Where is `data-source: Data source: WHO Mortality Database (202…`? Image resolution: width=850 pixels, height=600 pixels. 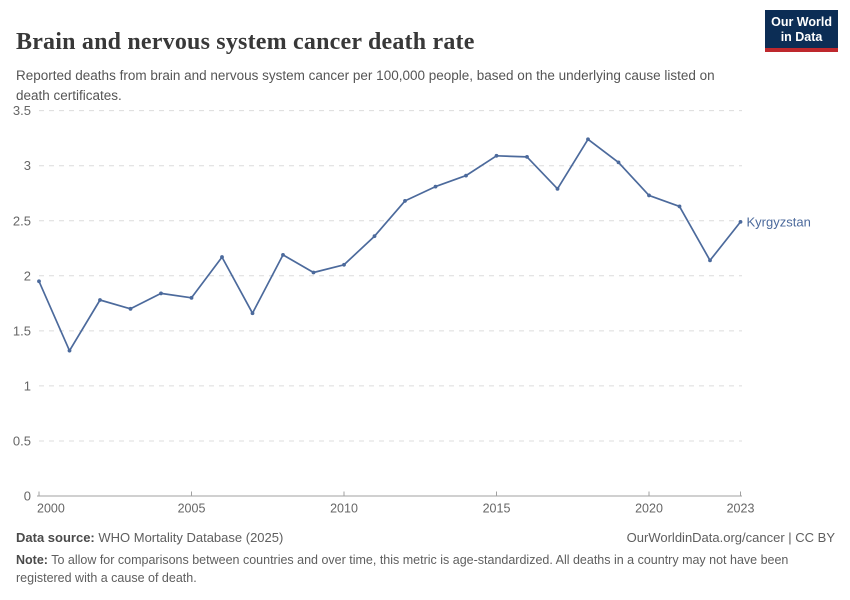
data-source: Data source: WHO Mortality Database (202… is located at coordinates (149, 537).